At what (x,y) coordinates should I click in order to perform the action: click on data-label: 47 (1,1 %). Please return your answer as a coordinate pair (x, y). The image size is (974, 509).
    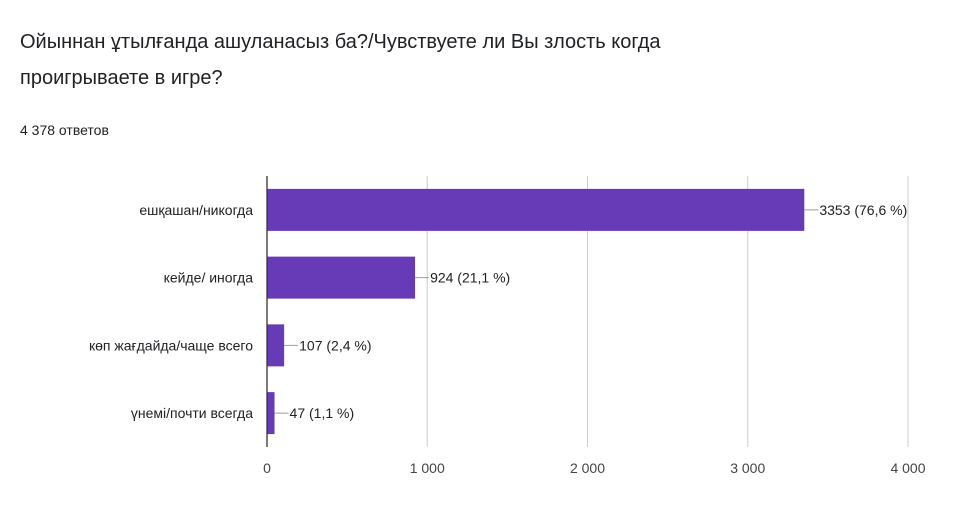
    Looking at the image, I should click on (322, 413).